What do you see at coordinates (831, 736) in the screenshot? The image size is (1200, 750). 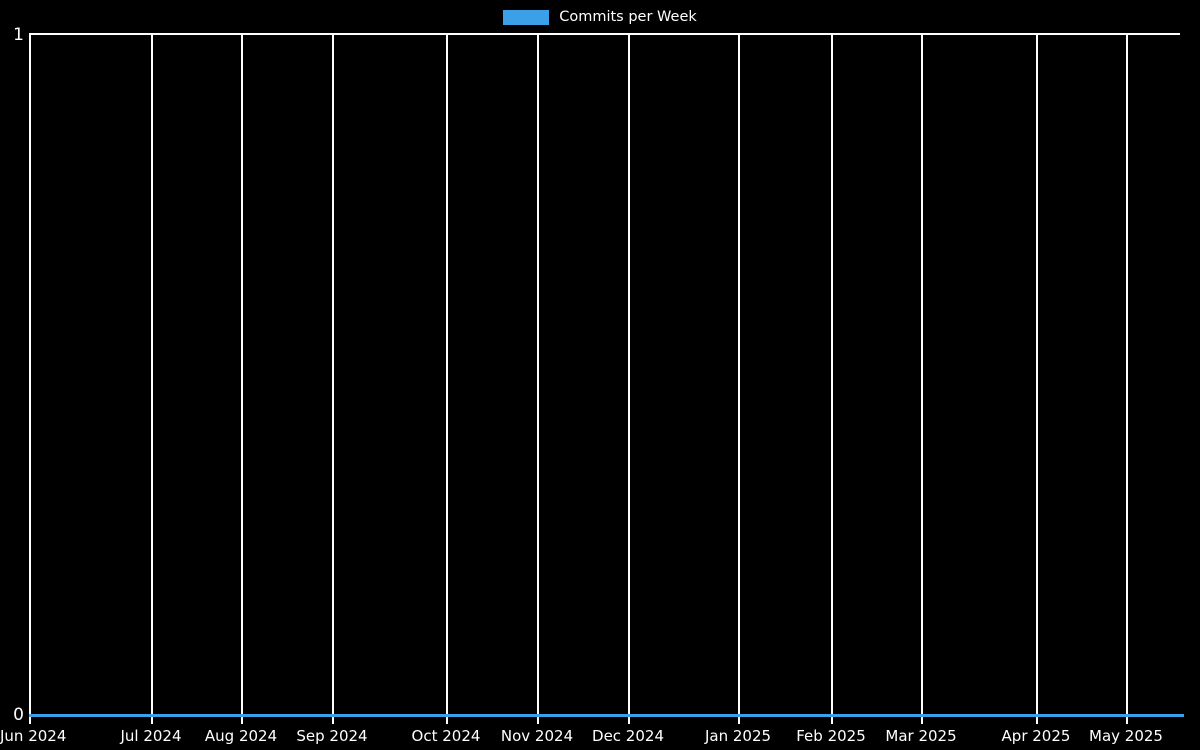 I see `x-axis-tick-label: Feb 2025` at bounding box center [831, 736].